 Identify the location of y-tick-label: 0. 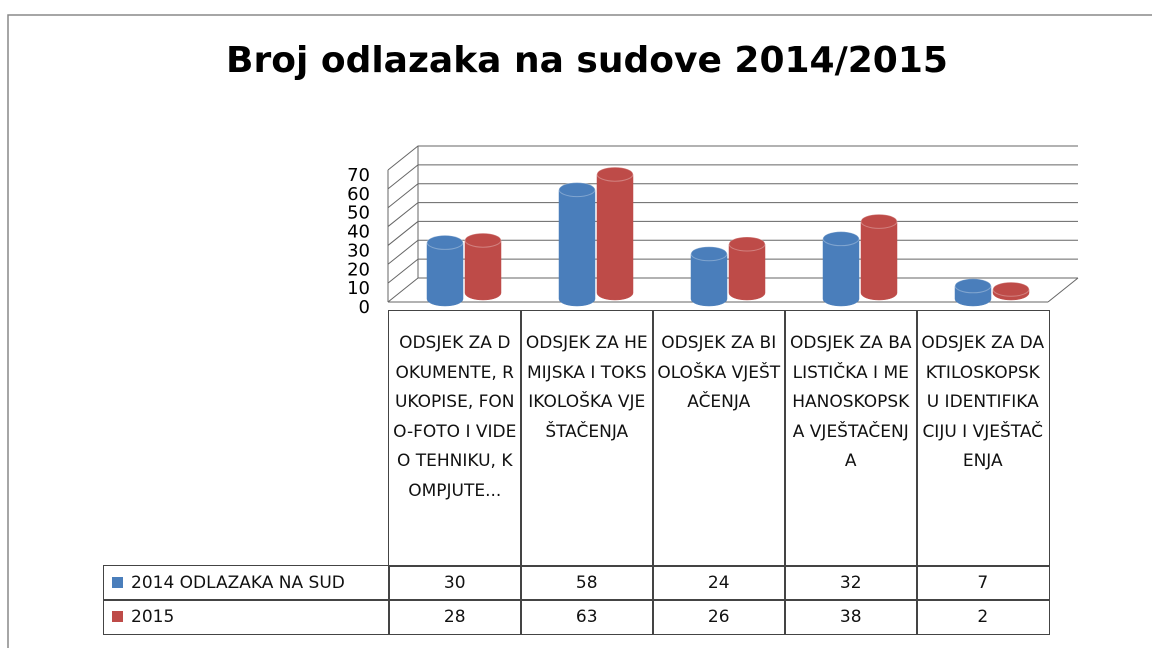
(364, 307).